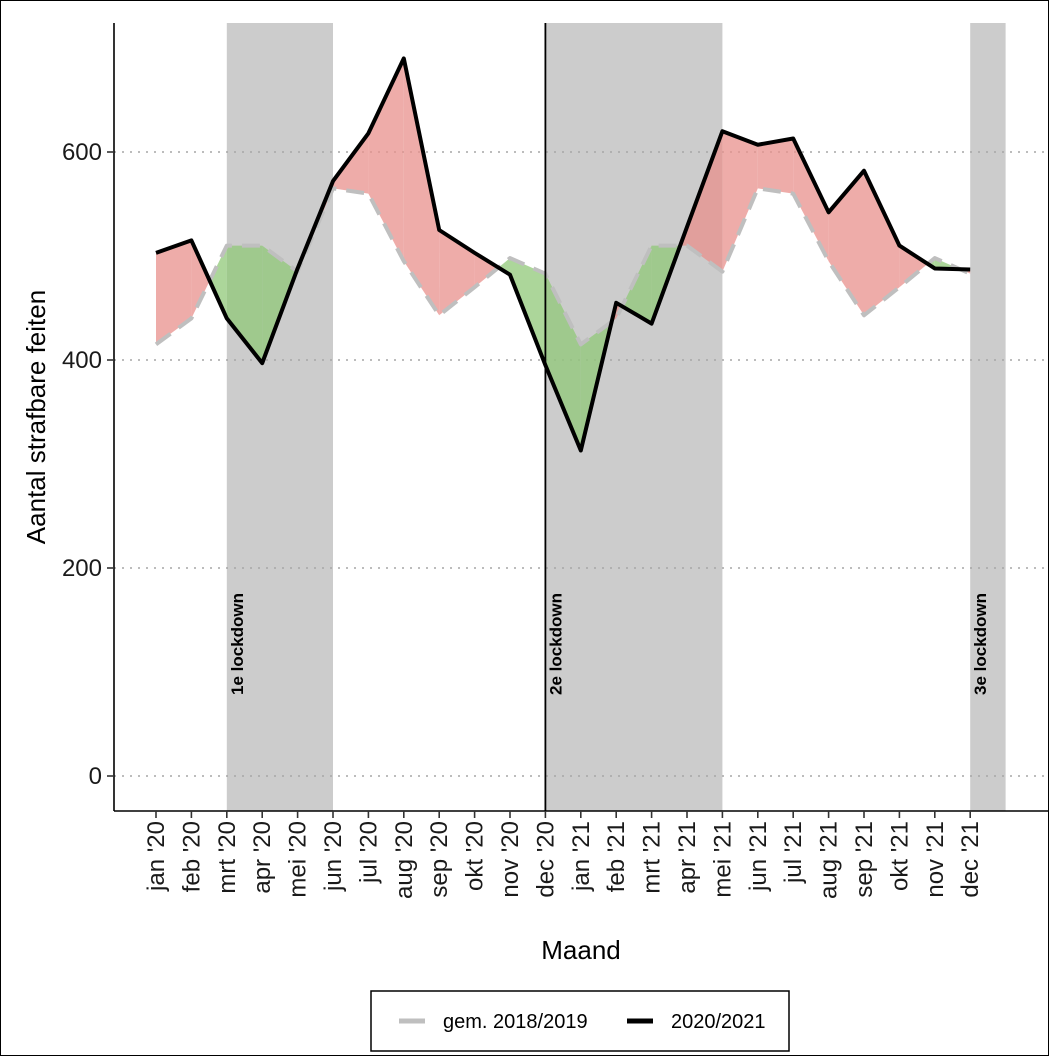  What do you see at coordinates (191, 856) in the screenshot?
I see `x-tick-label: feb '20` at bounding box center [191, 856].